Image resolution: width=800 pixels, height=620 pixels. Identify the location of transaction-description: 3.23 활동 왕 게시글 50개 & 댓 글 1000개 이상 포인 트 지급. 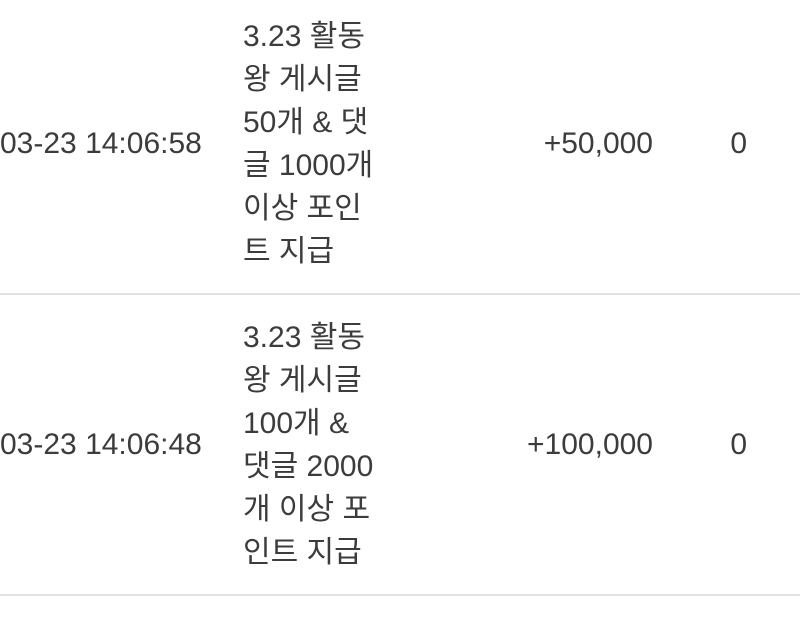
(308, 143).